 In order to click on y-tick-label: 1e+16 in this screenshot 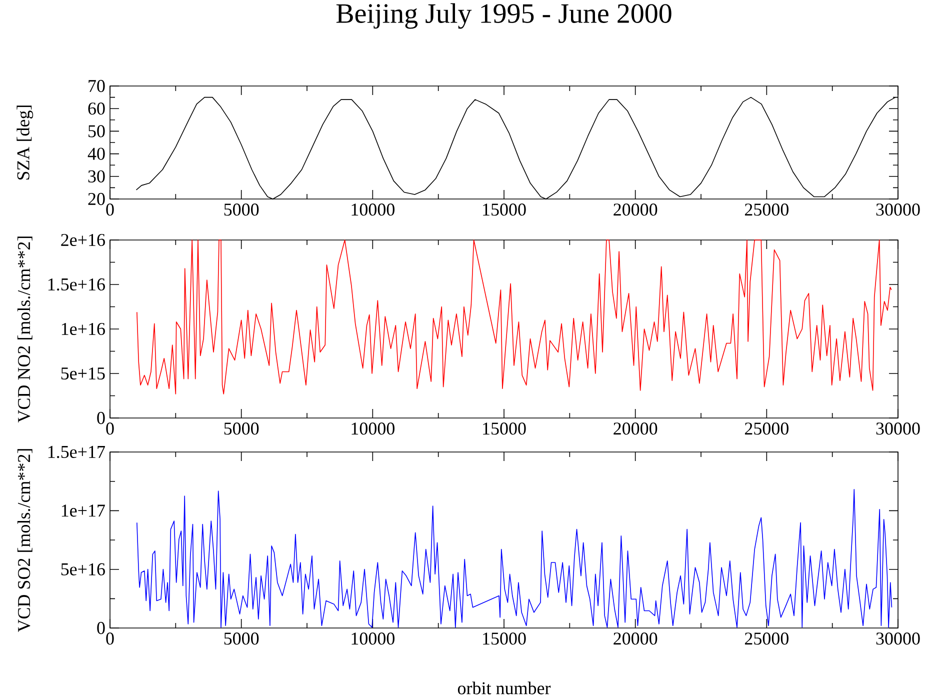, I will do `click(83, 329)`.